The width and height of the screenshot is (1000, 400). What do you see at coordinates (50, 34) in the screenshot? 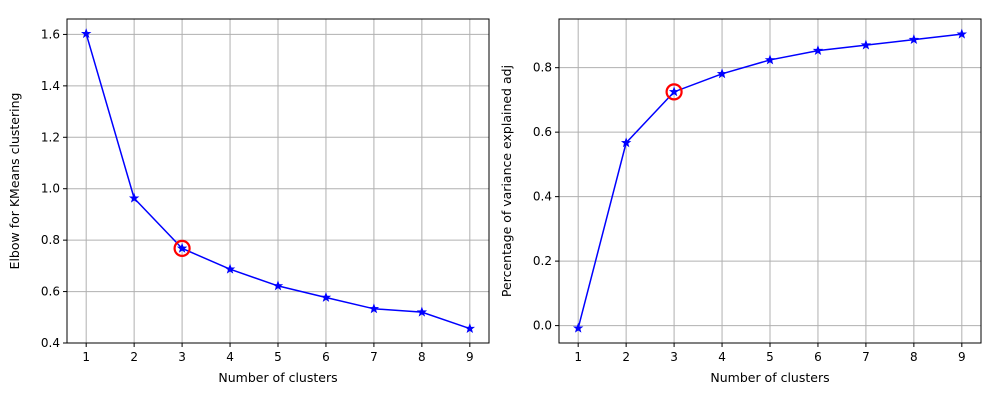
I see `y-tick-label: 1.6` at bounding box center [50, 34].